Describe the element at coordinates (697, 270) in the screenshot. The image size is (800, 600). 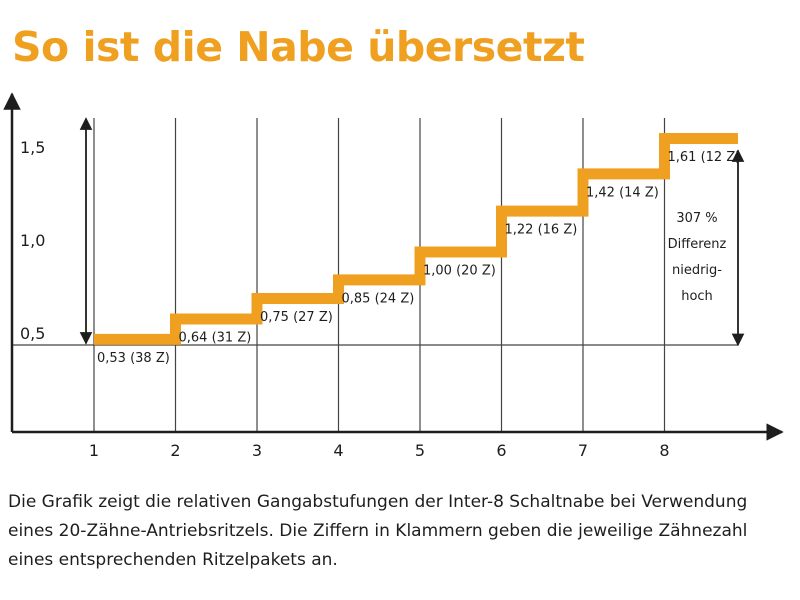
I see `difference-annotation-line: niedrig-` at that location.